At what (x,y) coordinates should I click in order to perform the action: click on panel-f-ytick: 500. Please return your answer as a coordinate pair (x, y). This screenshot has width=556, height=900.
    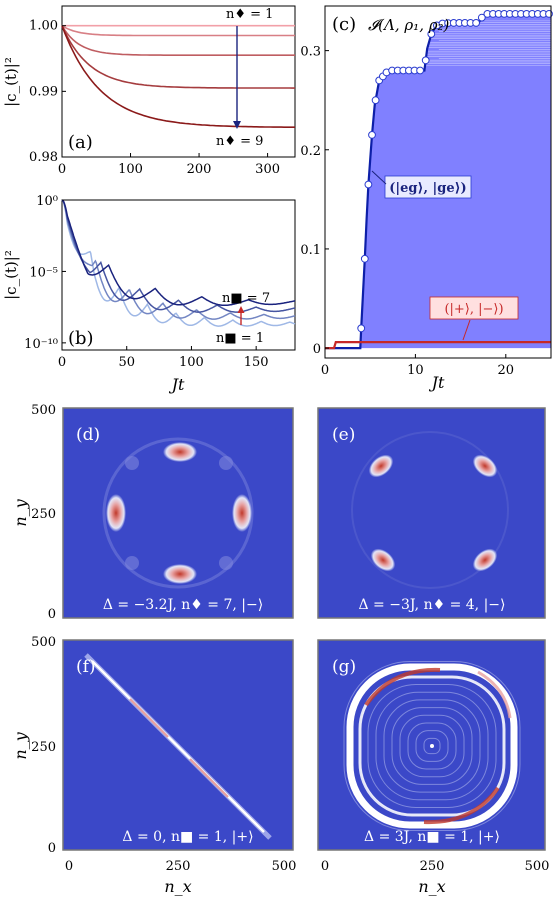
    Looking at the image, I should click on (43, 642).